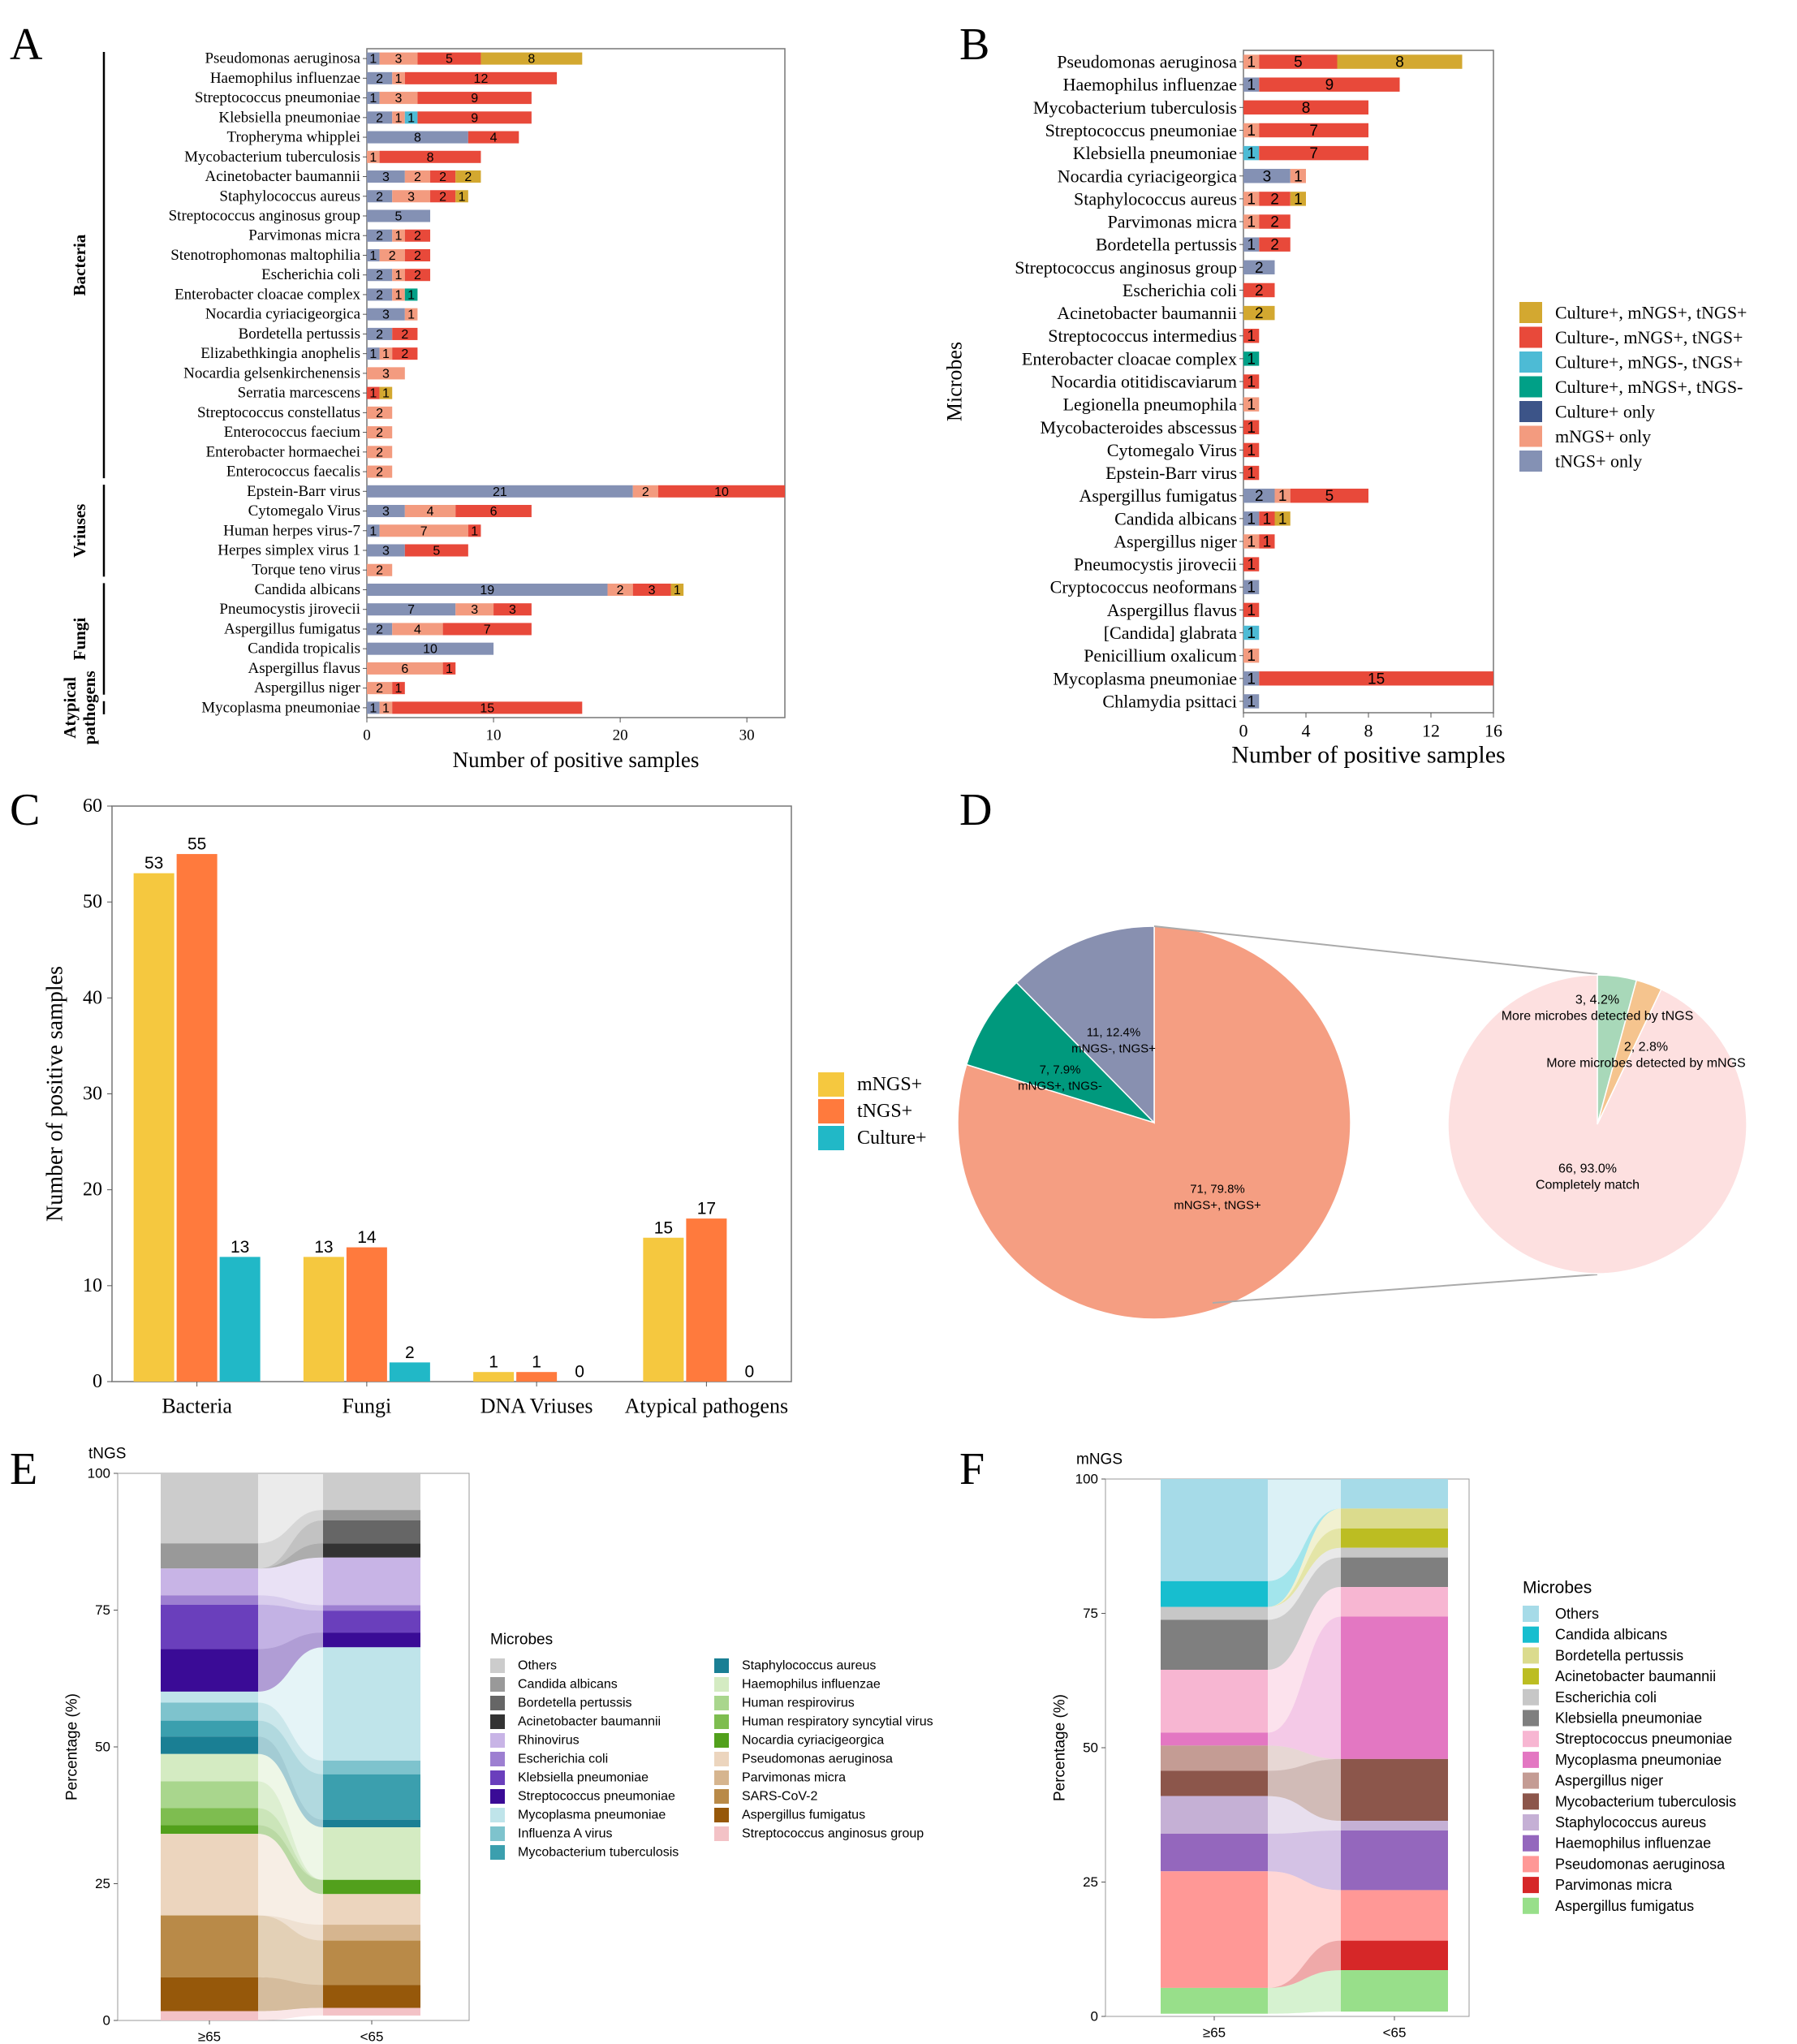 The image size is (1797, 2044). What do you see at coordinates (1099, 1460) in the screenshot?
I see `chart-title: mNGS` at bounding box center [1099, 1460].